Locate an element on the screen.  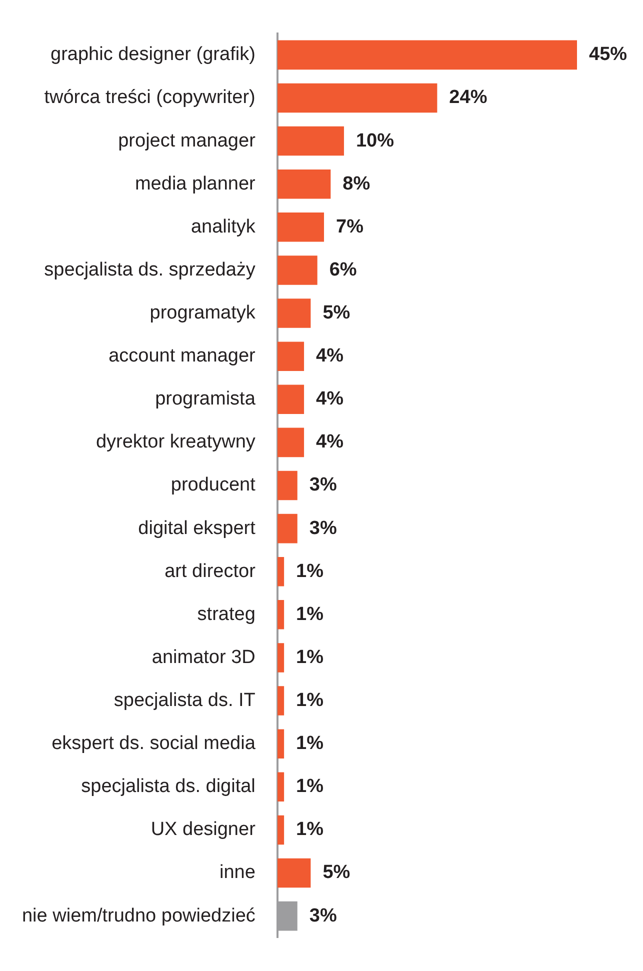
data-label: 7% is located at coordinates (350, 227).